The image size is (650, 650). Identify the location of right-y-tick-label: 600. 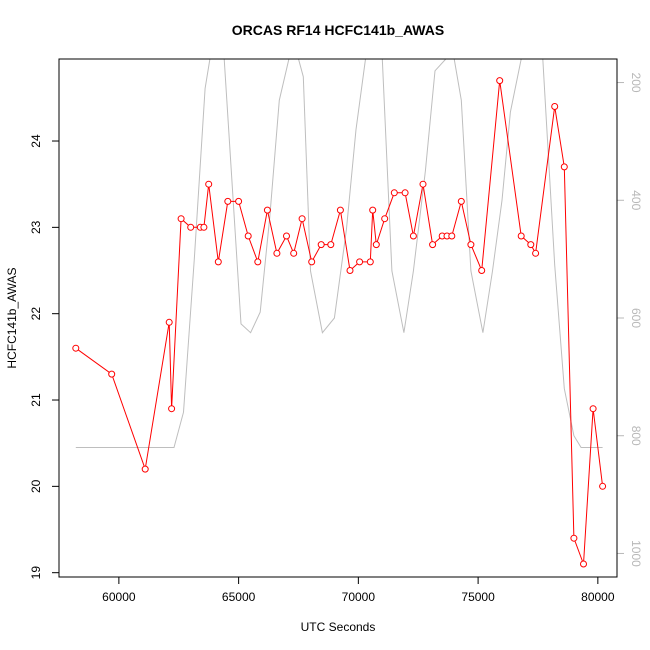
(636, 318).